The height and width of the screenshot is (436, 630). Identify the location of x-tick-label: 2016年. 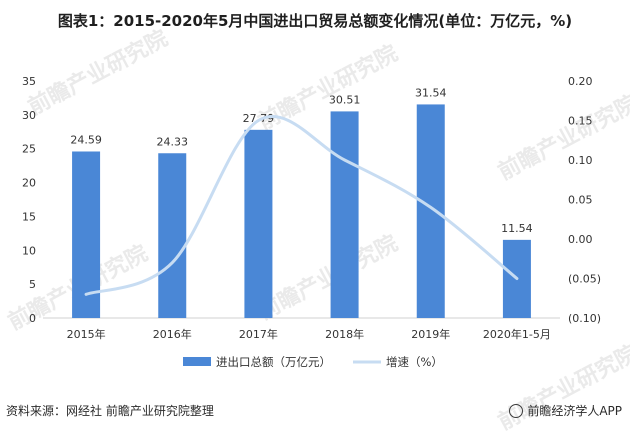
(172, 334).